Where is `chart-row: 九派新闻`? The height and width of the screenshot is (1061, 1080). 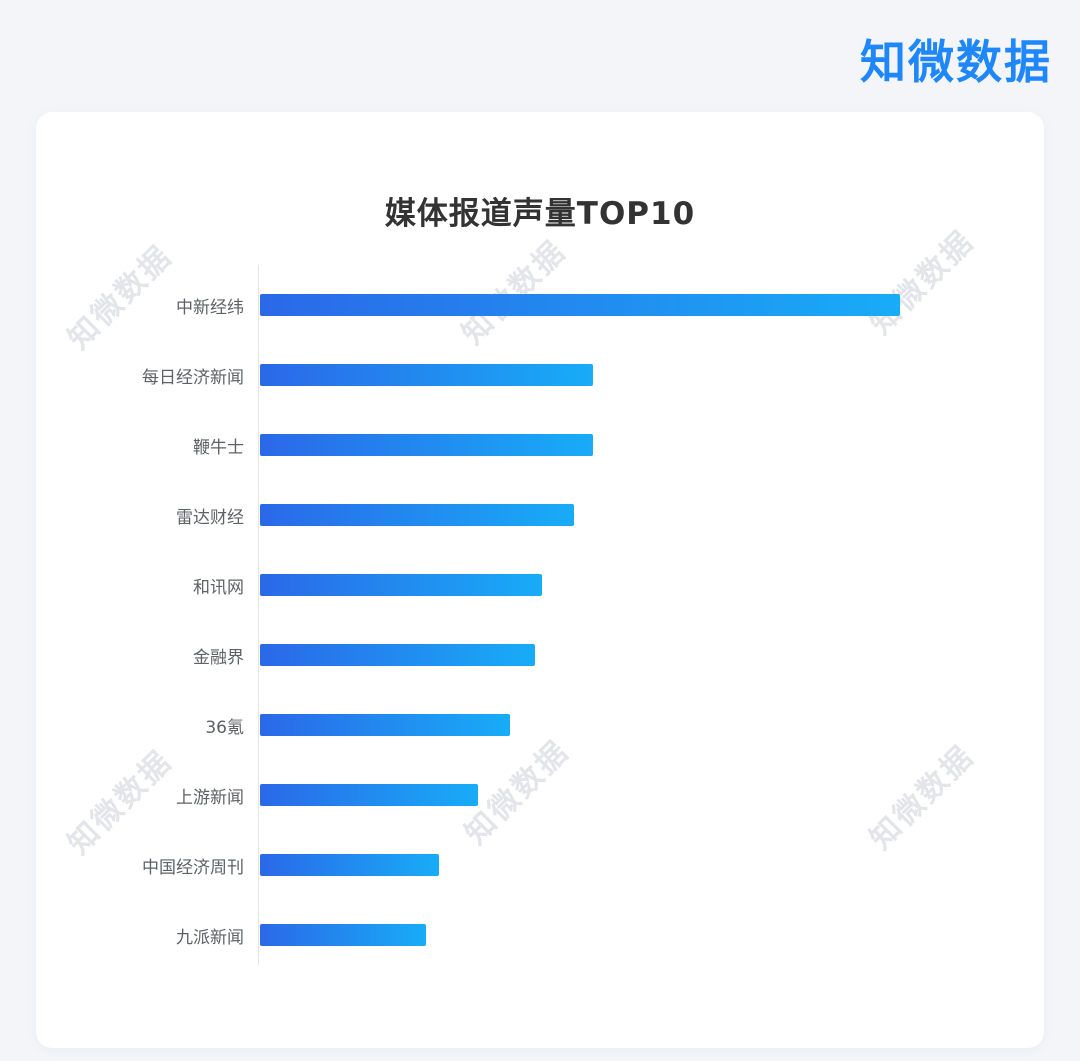 chart-row: 九派新闻 is located at coordinates (540, 935).